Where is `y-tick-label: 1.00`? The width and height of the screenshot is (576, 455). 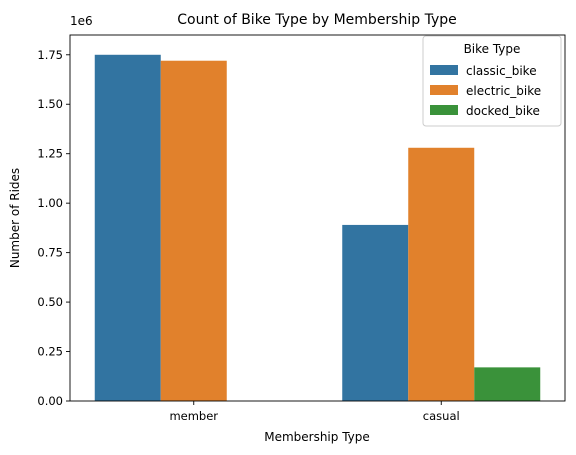 y-tick-label: 1.00 is located at coordinates (50, 203).